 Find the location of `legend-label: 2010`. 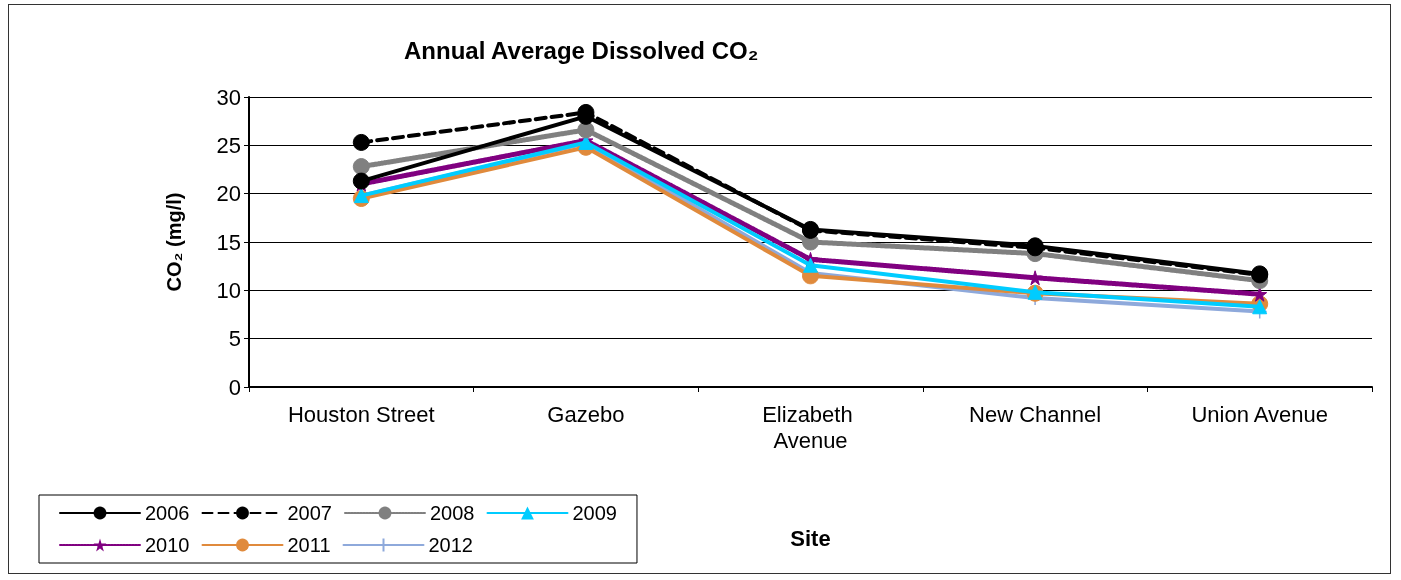

legend-label: 2010 is located at coordinates (167, 545).